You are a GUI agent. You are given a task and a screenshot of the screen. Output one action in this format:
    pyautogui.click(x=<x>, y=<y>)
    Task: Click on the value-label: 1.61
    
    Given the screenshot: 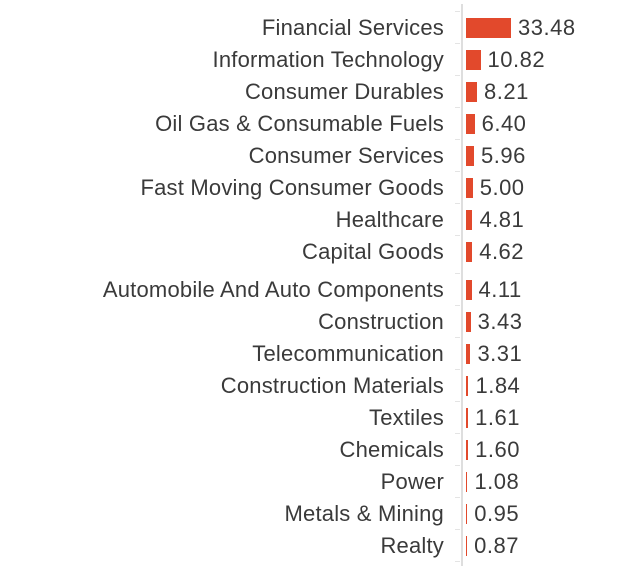 What is the action you would take?
    pyautogui.click(x=497, y=417)
    